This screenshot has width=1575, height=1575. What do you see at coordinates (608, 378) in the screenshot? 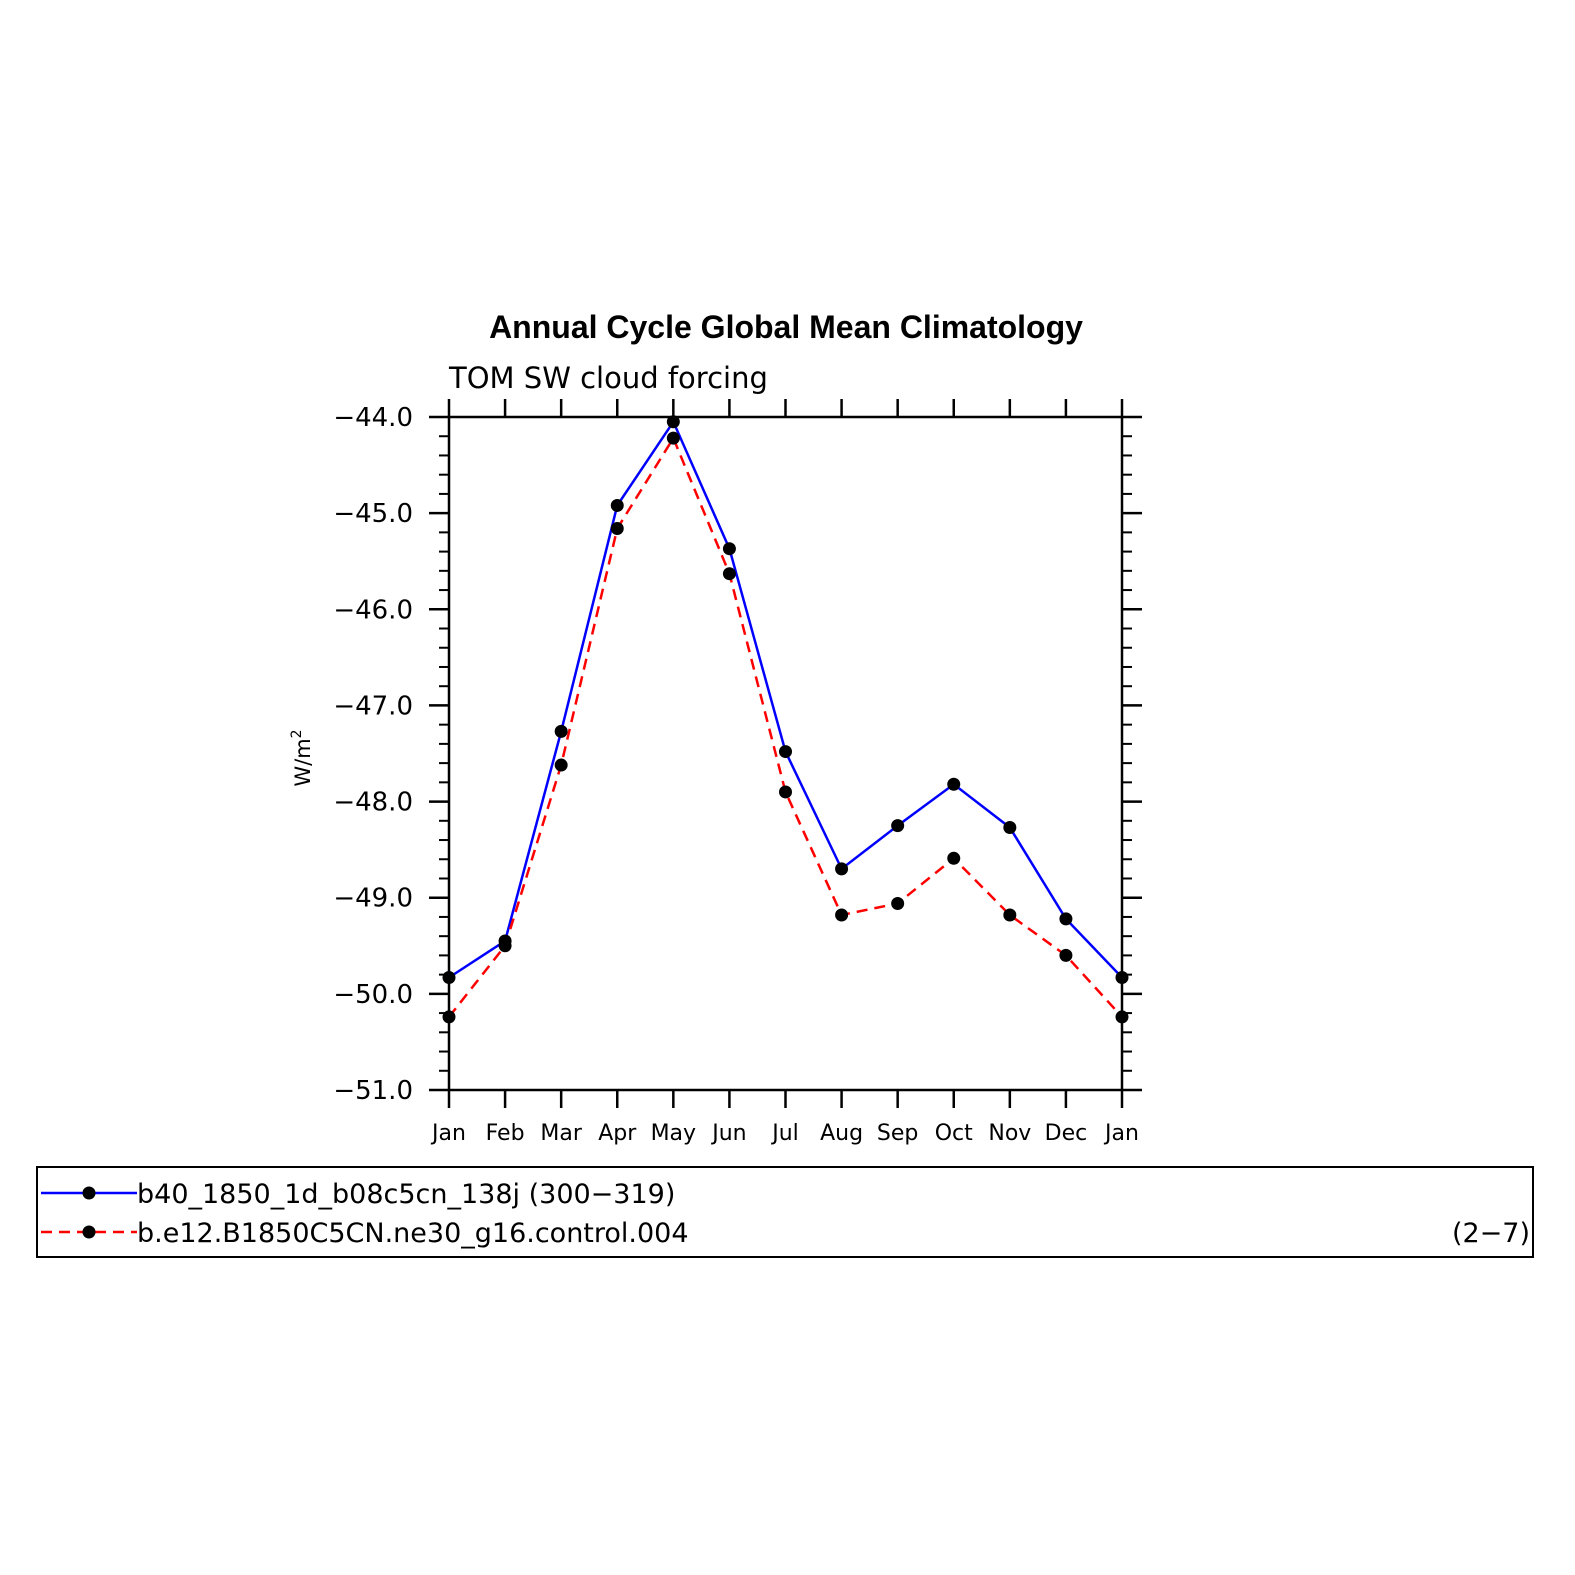
I see `chart-subtitle: TOM SW cloud forcing` at bounding box center [608, 378].